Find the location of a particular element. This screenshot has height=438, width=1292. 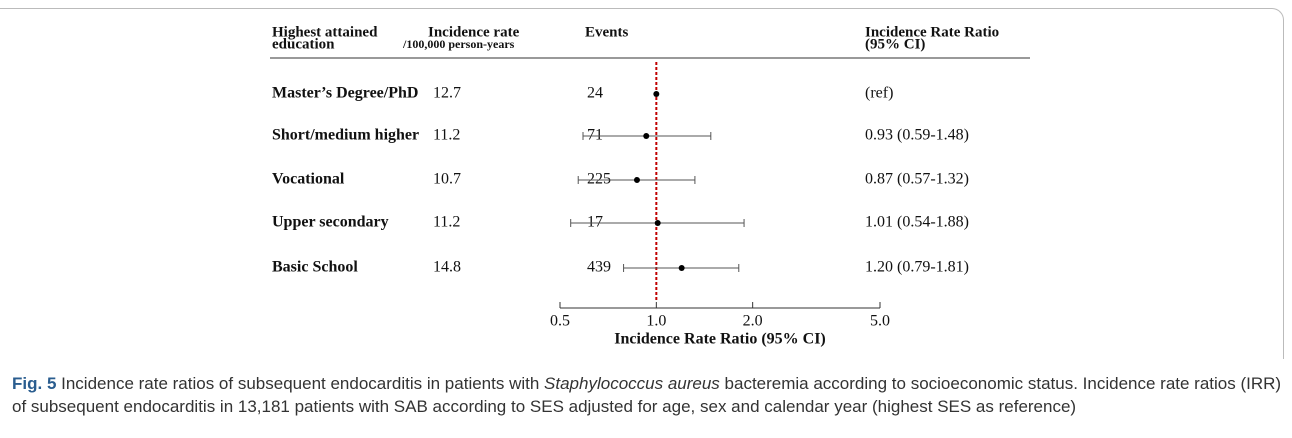

column-header: (95% CI) is located at coordinates (895, 44).